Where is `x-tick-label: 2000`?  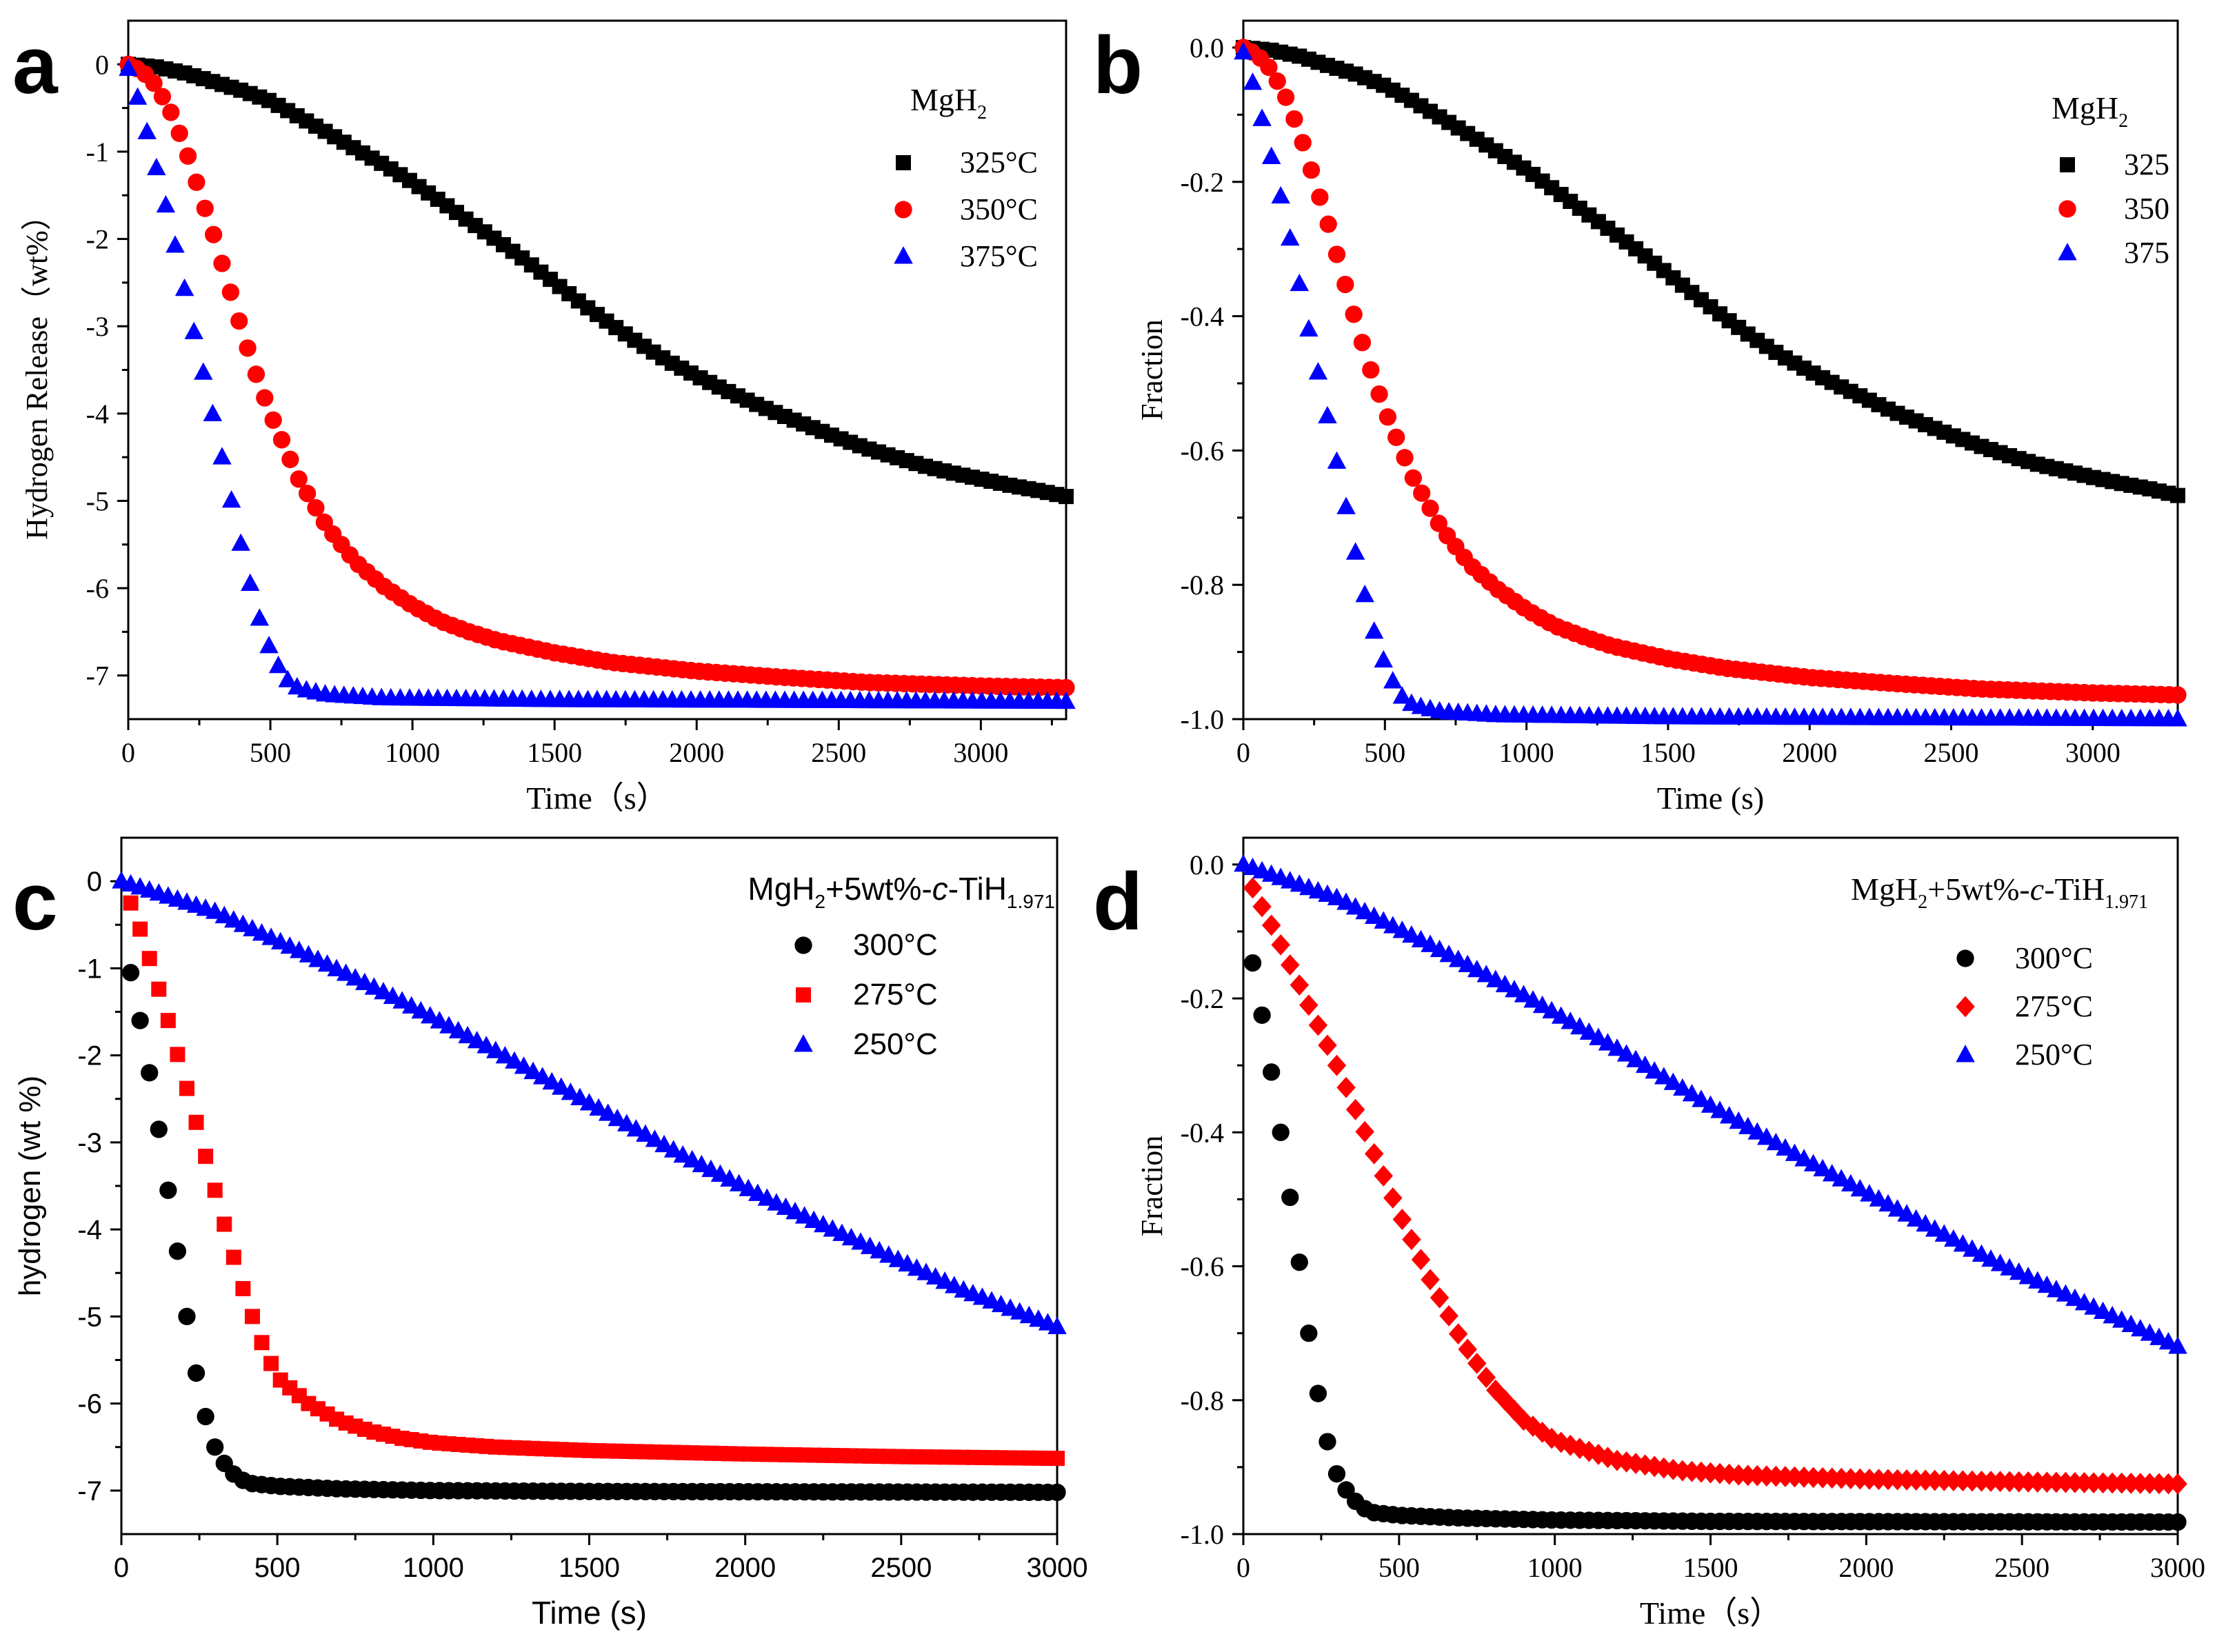
x-tick-label: 2000 is located at coordinates (697, 752).